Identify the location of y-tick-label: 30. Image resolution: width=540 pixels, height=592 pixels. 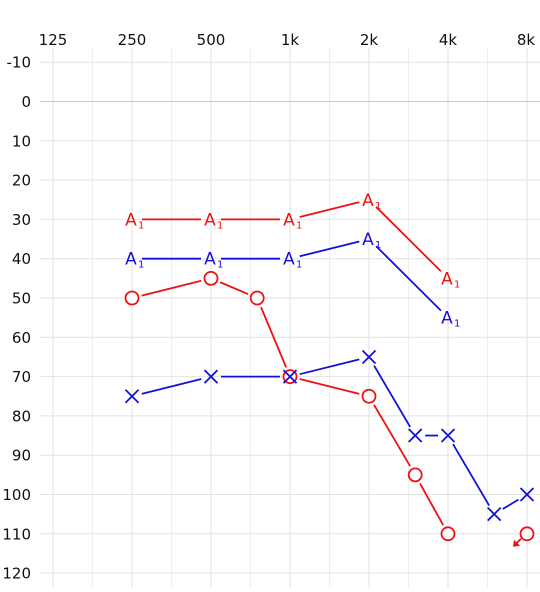
(21, 220).